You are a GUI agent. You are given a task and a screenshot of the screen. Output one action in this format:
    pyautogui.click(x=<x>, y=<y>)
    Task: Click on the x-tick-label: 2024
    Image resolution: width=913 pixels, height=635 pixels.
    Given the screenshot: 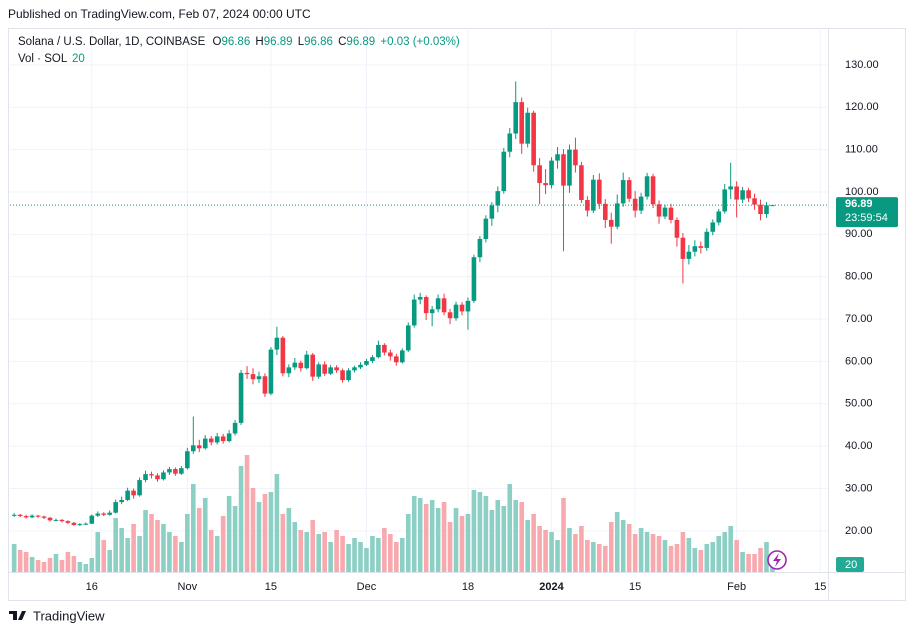 What is the action you would take?
    pyautogui.click(x=551, y=587)
    